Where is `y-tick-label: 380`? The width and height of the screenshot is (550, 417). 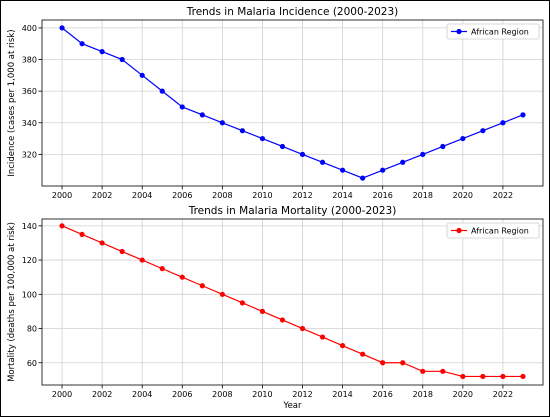
y-tick-label: 380 is located at coordinates (29, 60).